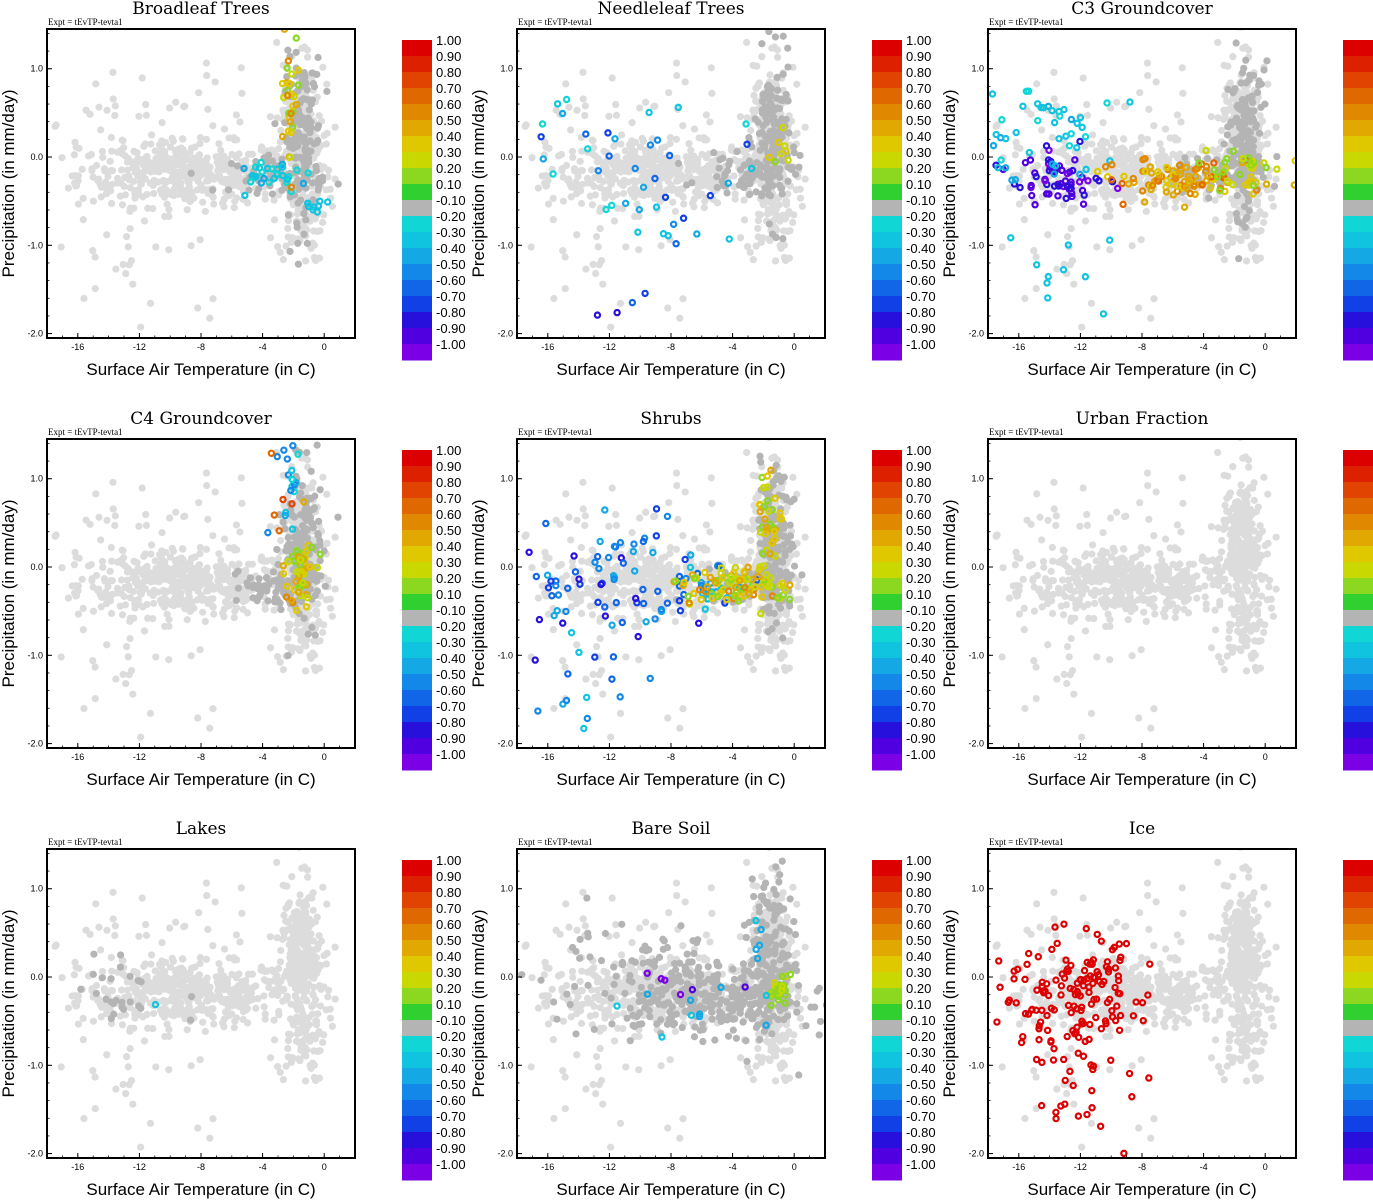 The height and width of the screenshot is (1200, 1373). What do you see at coordinates (670, 9) in the screenshot?
I see `panel-title: Needleleaf Trees` at bounding box center [670, 9].